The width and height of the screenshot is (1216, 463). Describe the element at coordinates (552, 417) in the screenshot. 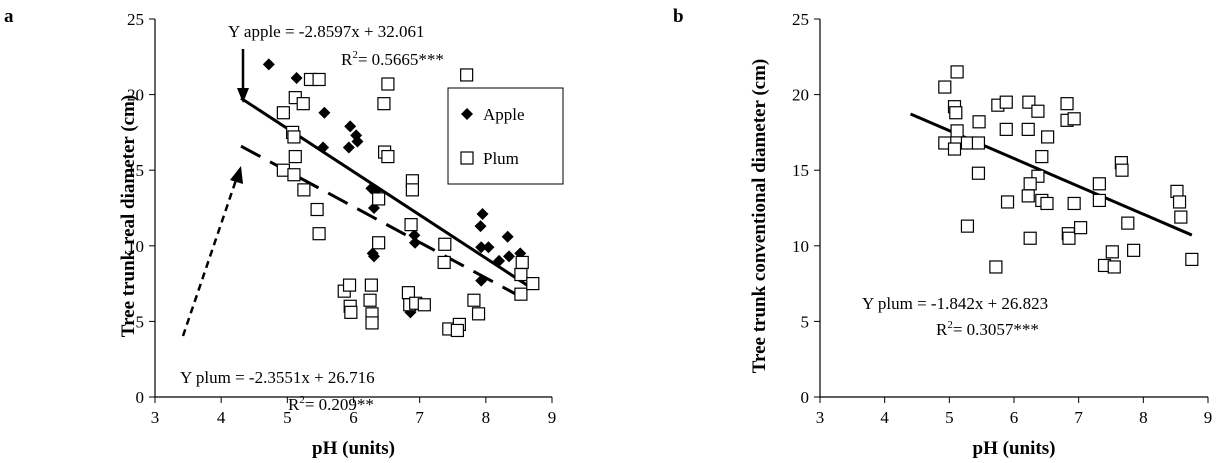

I see `x-tick-label: 9` at that location.